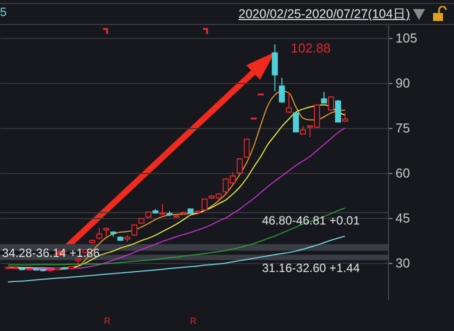 The image size is (454, 331). What do you see at coordinates (403, 82) in the screenshot?
I see `y-tick-label: 90` at bounding box center [403, 82].